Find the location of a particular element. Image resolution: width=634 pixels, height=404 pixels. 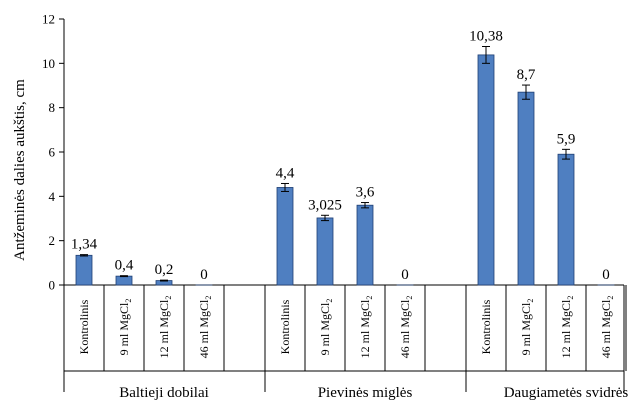

group-label: Pievinės miglės is located at coordinates (365, 393).